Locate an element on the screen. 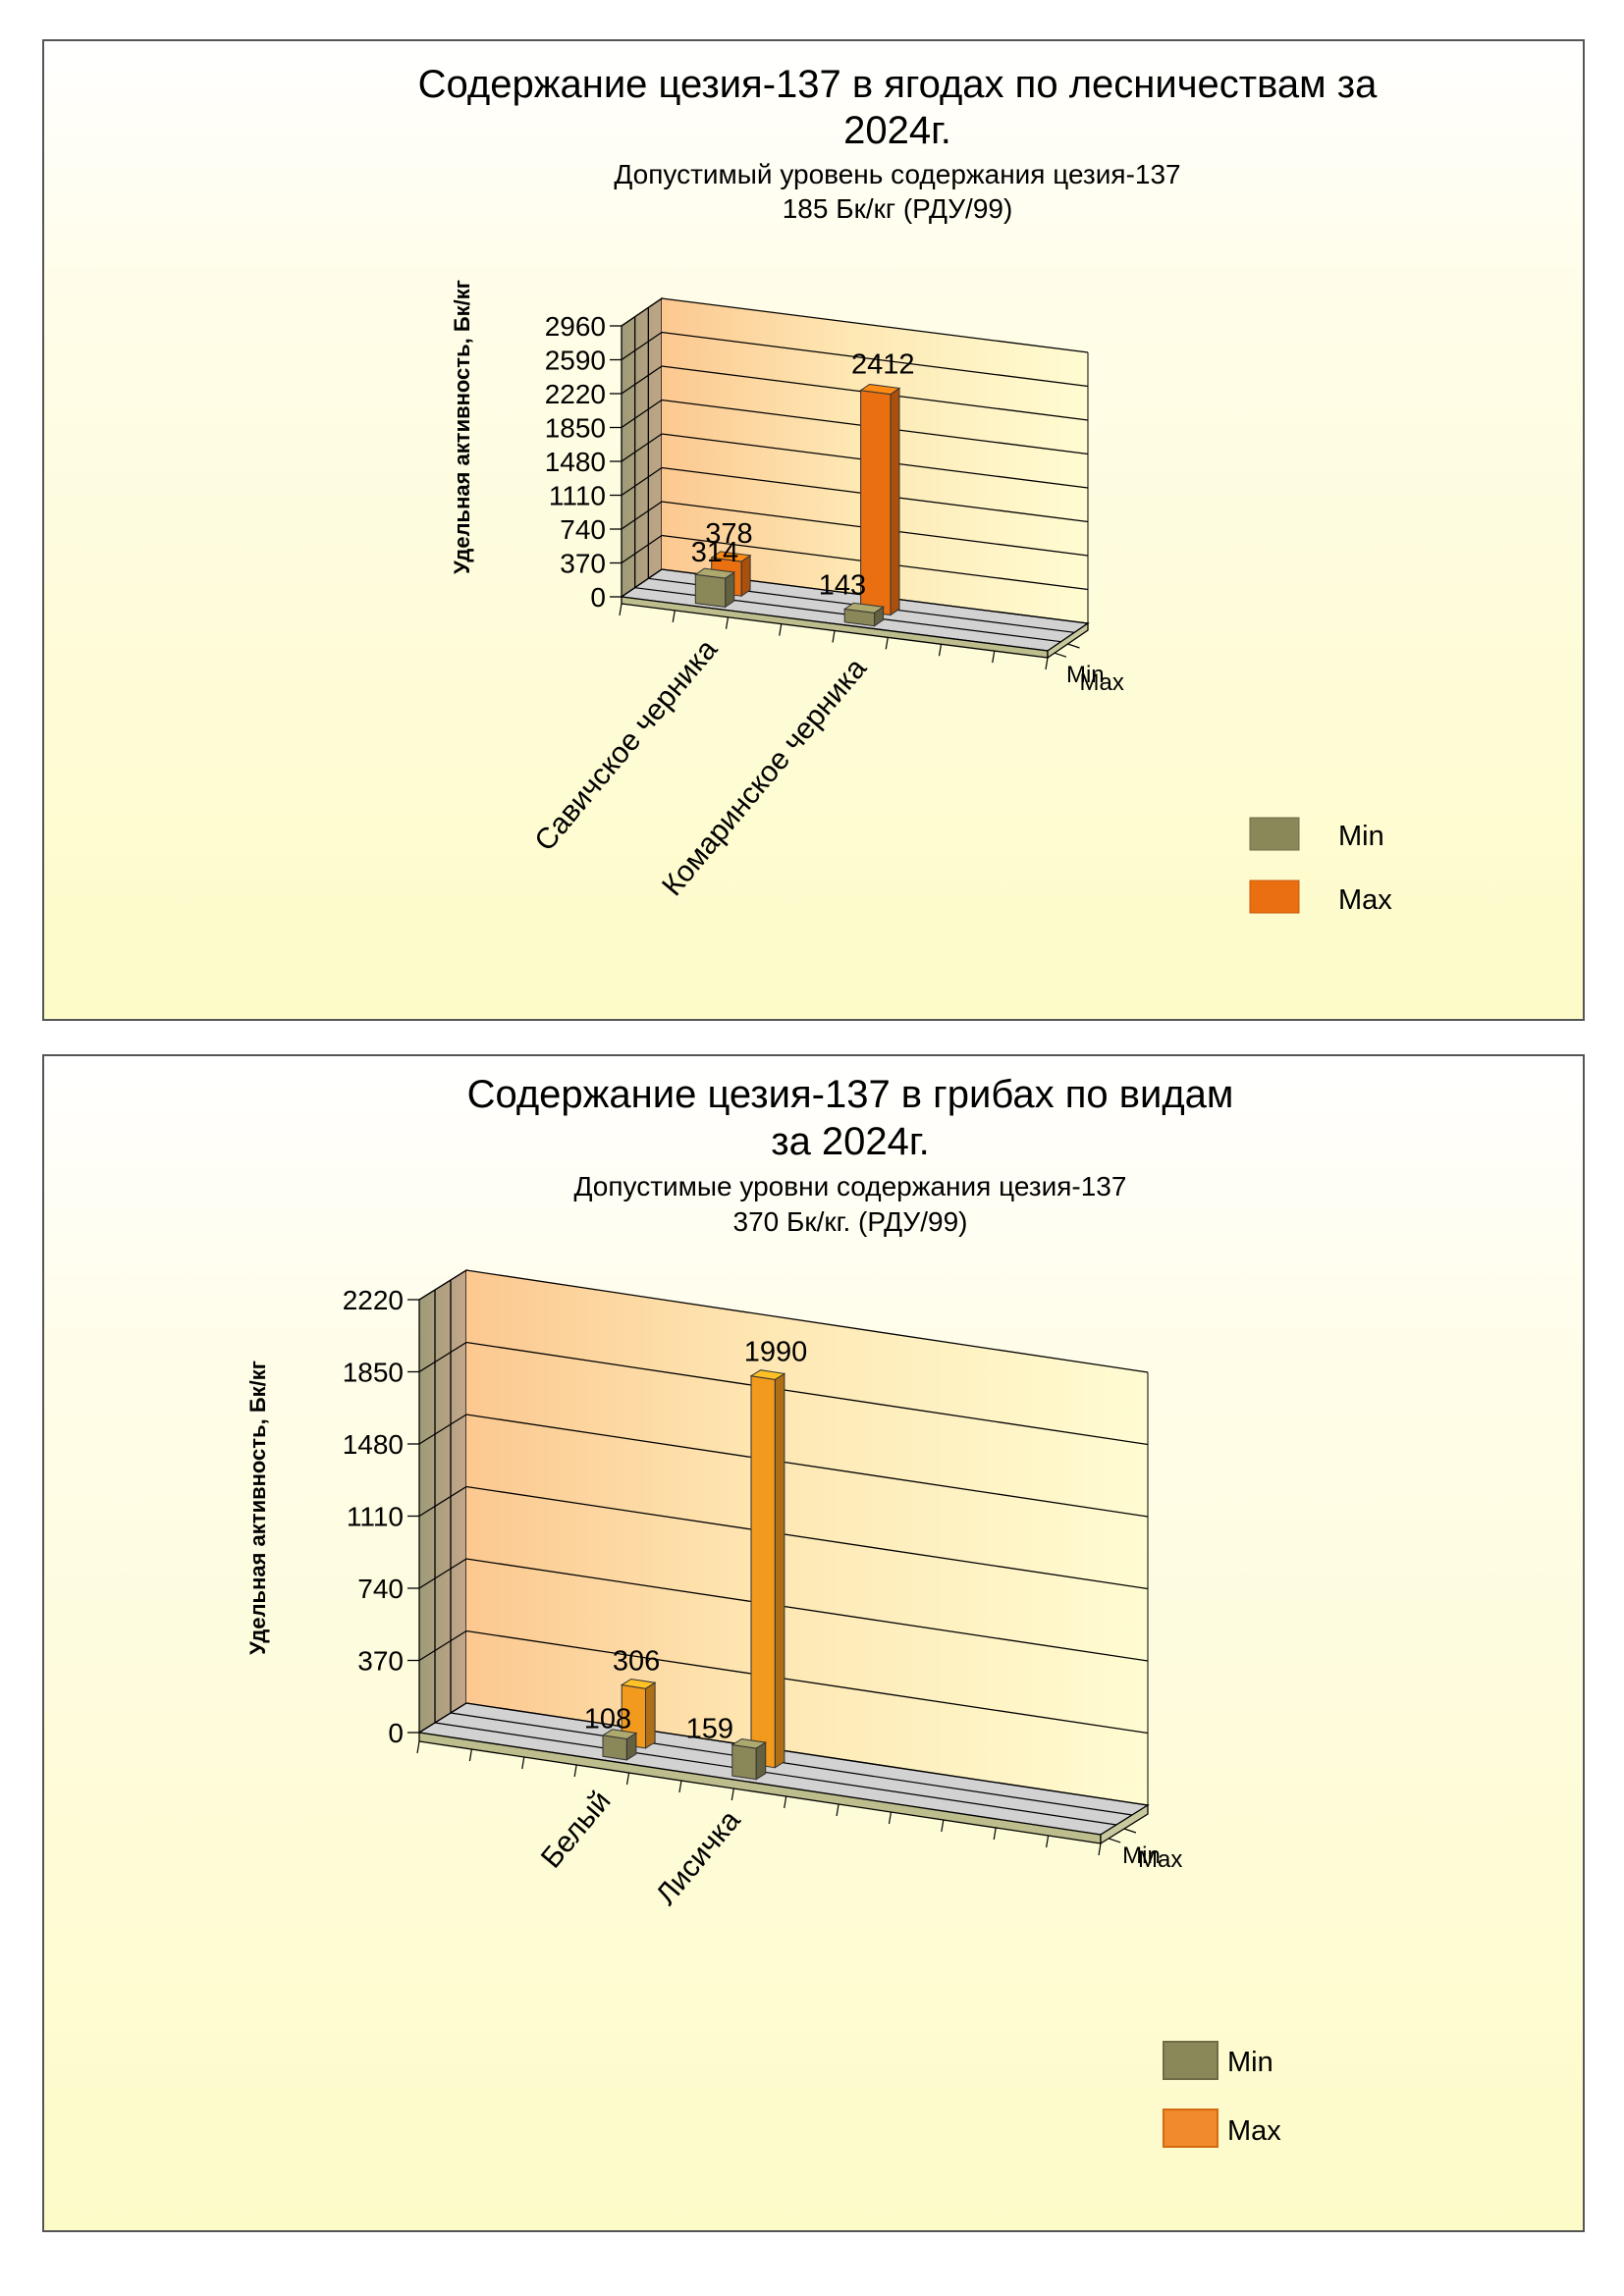 This screenshot has width=1624, height=2296. y-tick-label: 2590 is located at coordinates (575, 361).